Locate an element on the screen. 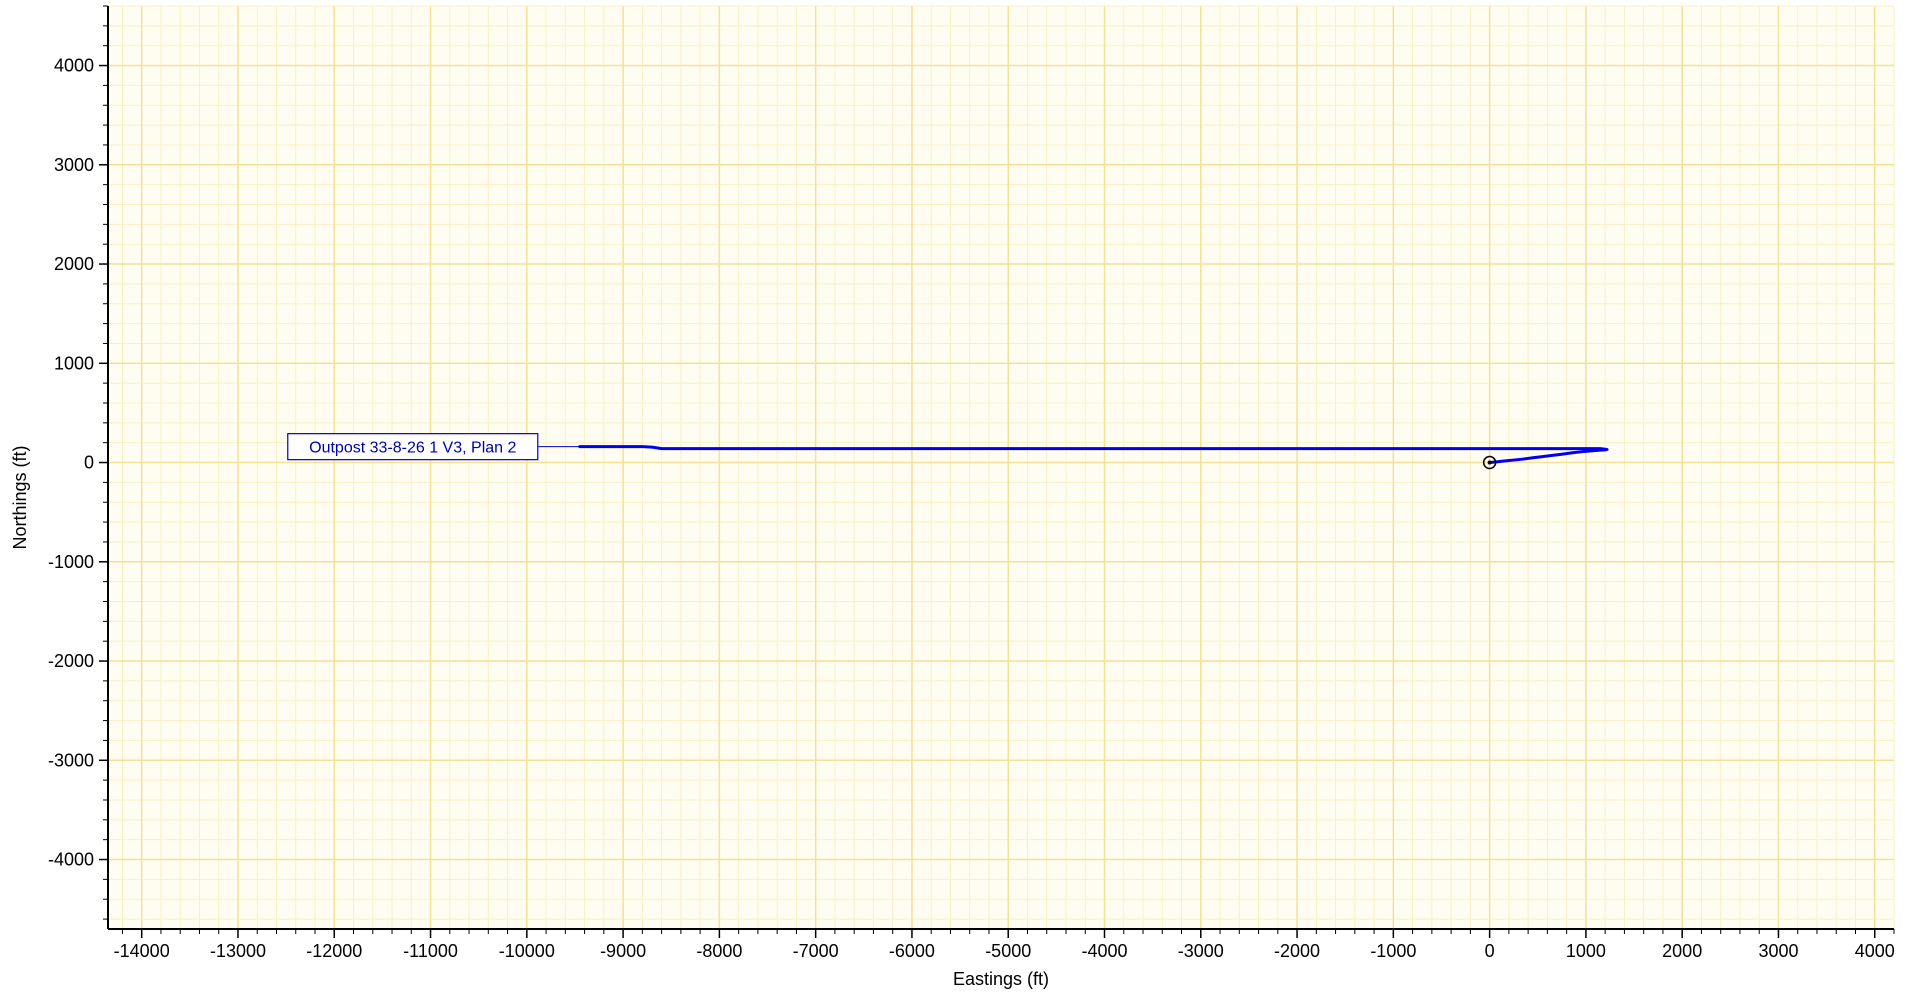  x-tick-label: 3000 is located at coordinates (1778, 951).